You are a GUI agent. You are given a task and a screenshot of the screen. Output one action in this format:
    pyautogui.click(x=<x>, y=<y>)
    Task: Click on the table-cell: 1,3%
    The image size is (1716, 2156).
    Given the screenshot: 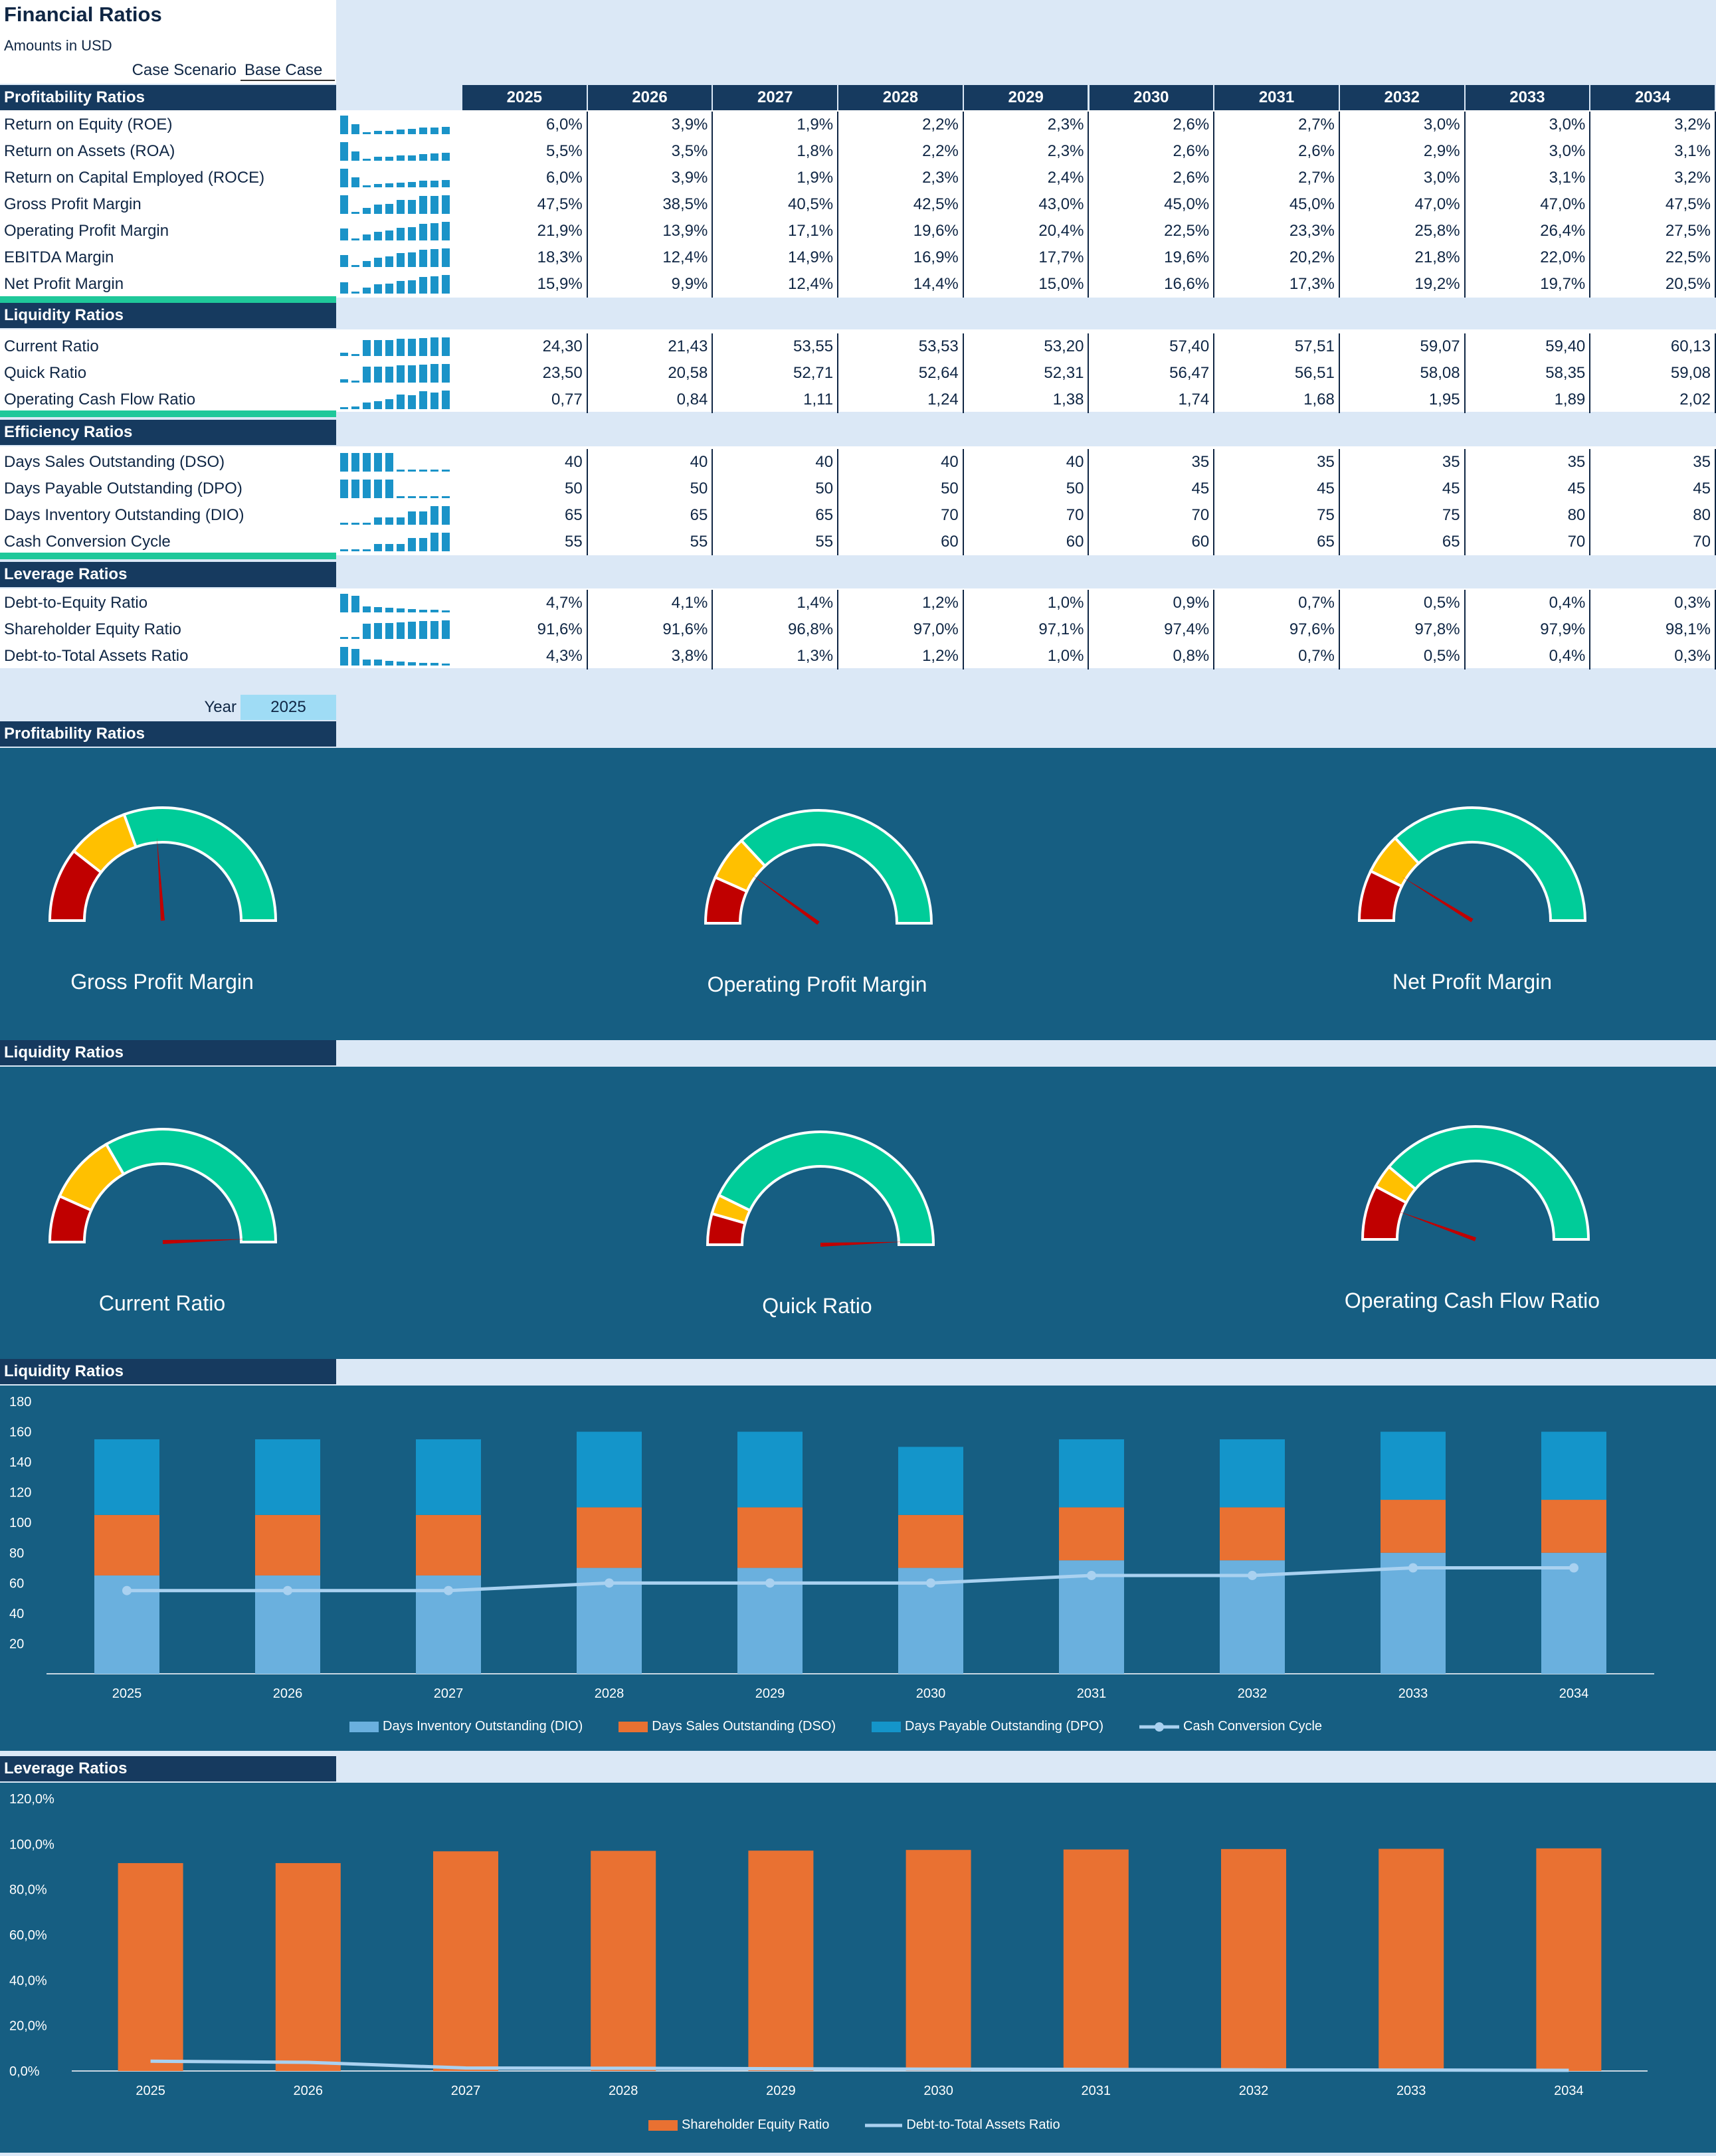 What is the action you would take?
    pyautogui.click(x=776, y=656)
    